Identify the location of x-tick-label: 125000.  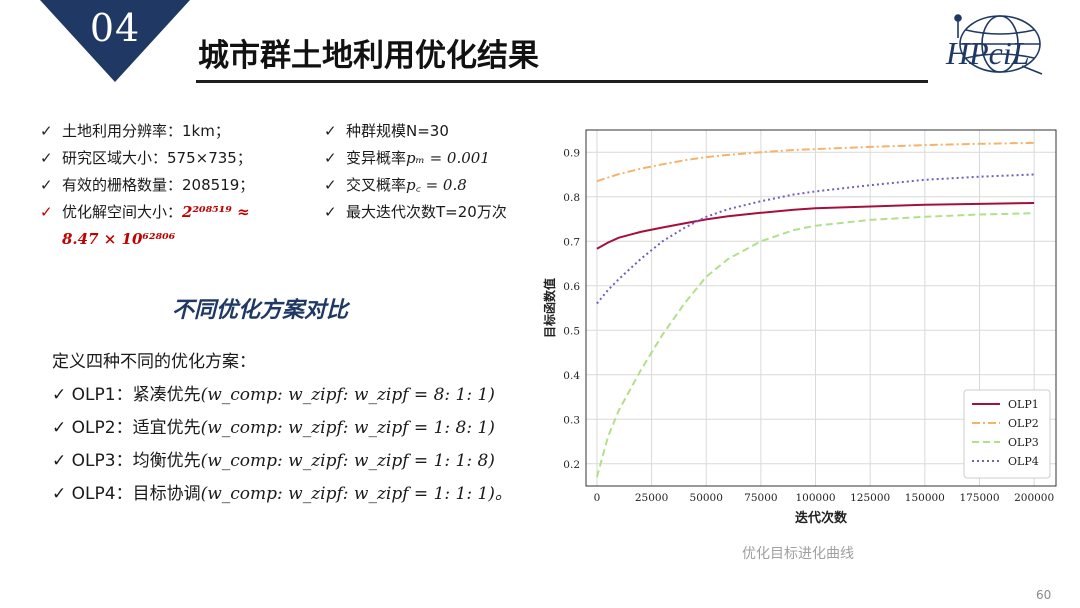
(870, 498).